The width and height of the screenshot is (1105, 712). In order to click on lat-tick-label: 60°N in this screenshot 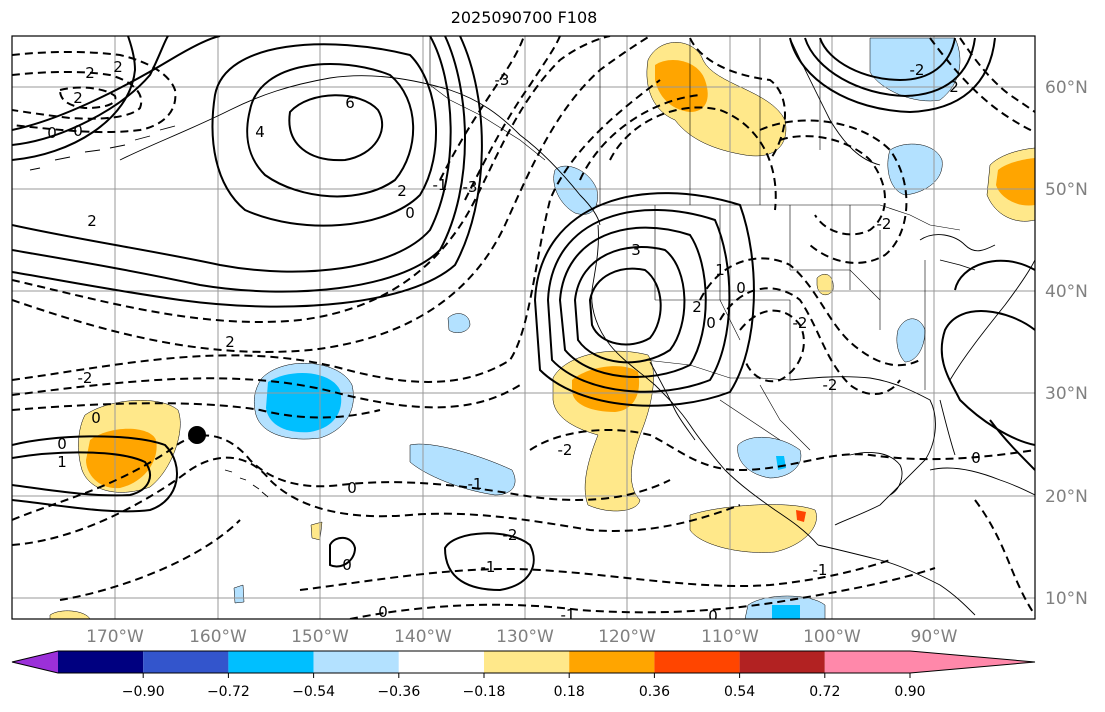, I will do `click(1066, 88)`.